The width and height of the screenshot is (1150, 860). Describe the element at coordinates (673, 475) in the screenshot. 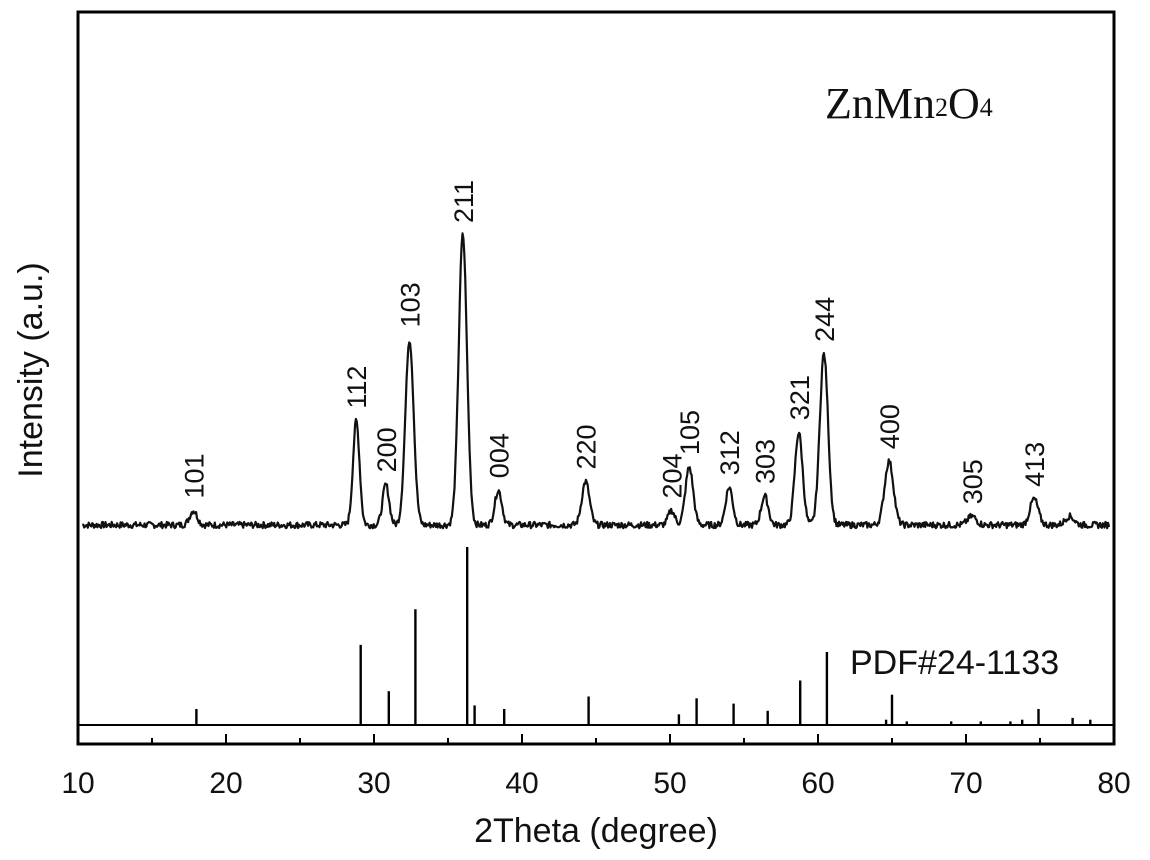

I see `peak-label-204: 204` at that location.